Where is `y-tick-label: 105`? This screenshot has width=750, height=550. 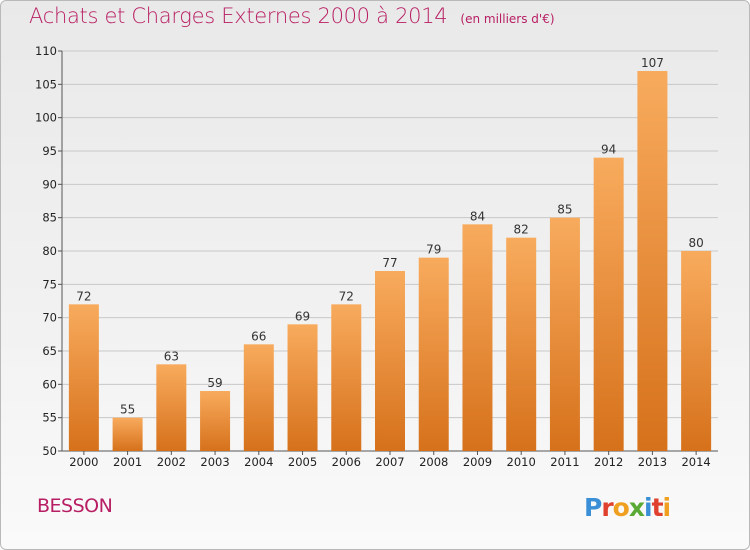 y-tick-label: 105 is located at coordinates (46, 84).